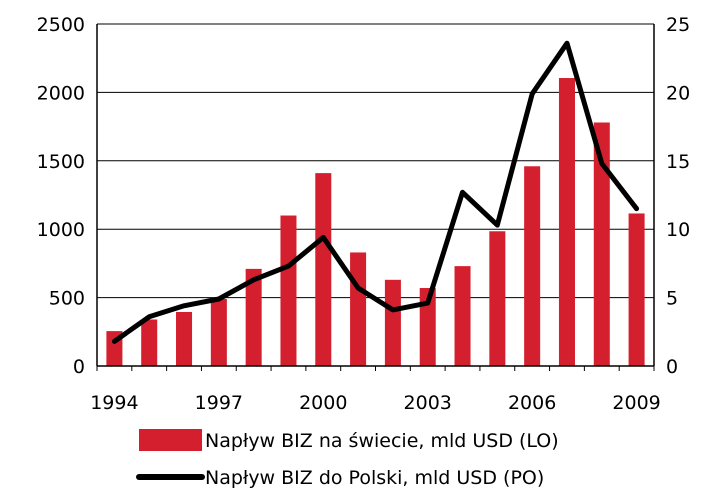 The width and height of the screenshot is (723, 502). I want to click on right-tick-label: 10, so click(678, 230).